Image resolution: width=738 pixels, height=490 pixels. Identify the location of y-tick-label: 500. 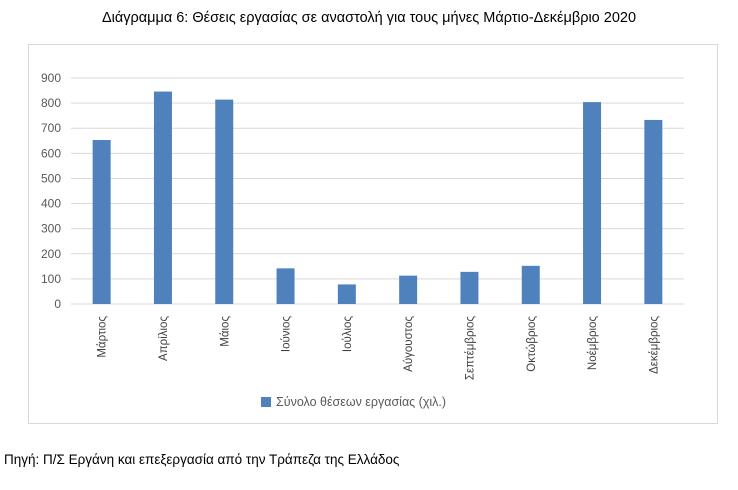
(51, 178).